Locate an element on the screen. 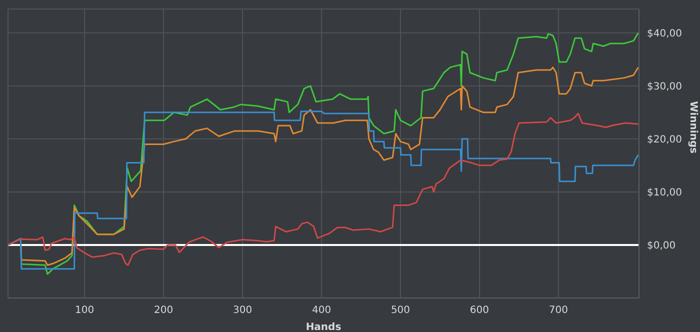 This screenshot has width=700, height=332. x-tick-label: 600 is located at coordinates (480, 310).